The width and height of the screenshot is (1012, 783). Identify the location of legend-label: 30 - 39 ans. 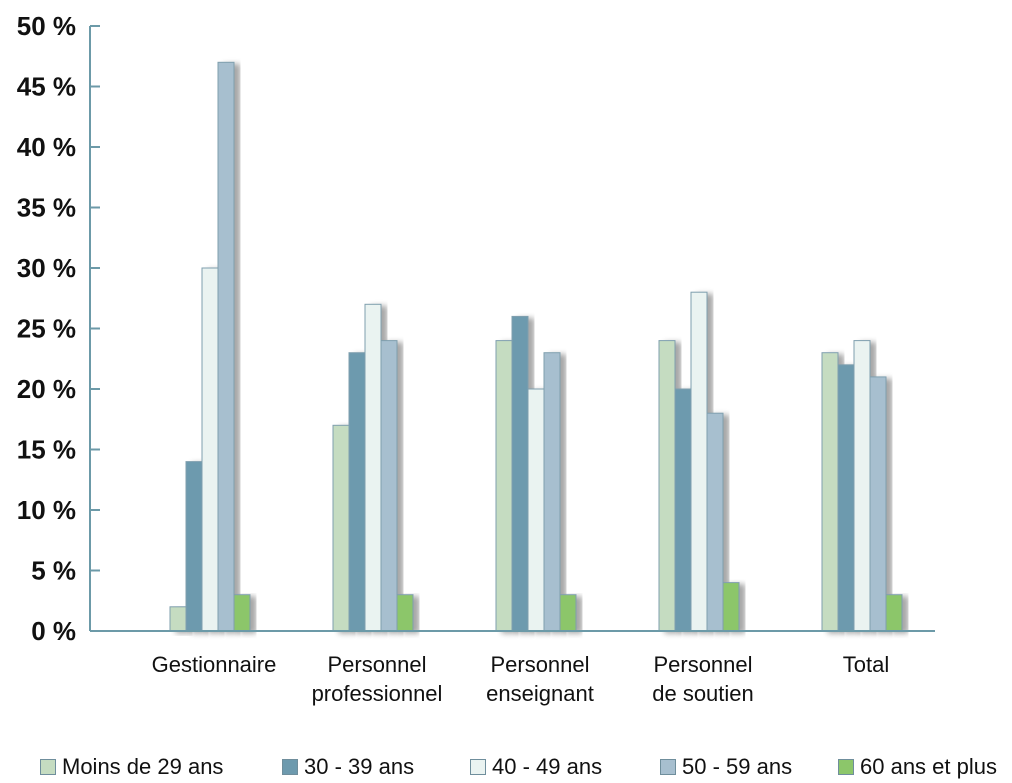
(359, 766).